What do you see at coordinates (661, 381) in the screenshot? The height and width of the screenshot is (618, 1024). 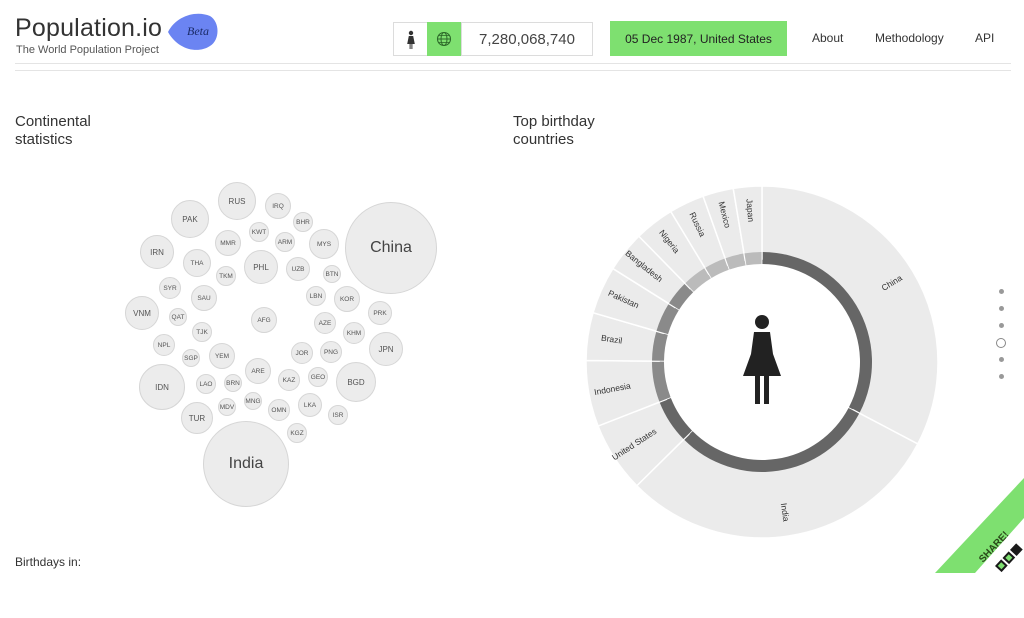 I see `ring-segment-indonesia` at bounding box center [661, 381].